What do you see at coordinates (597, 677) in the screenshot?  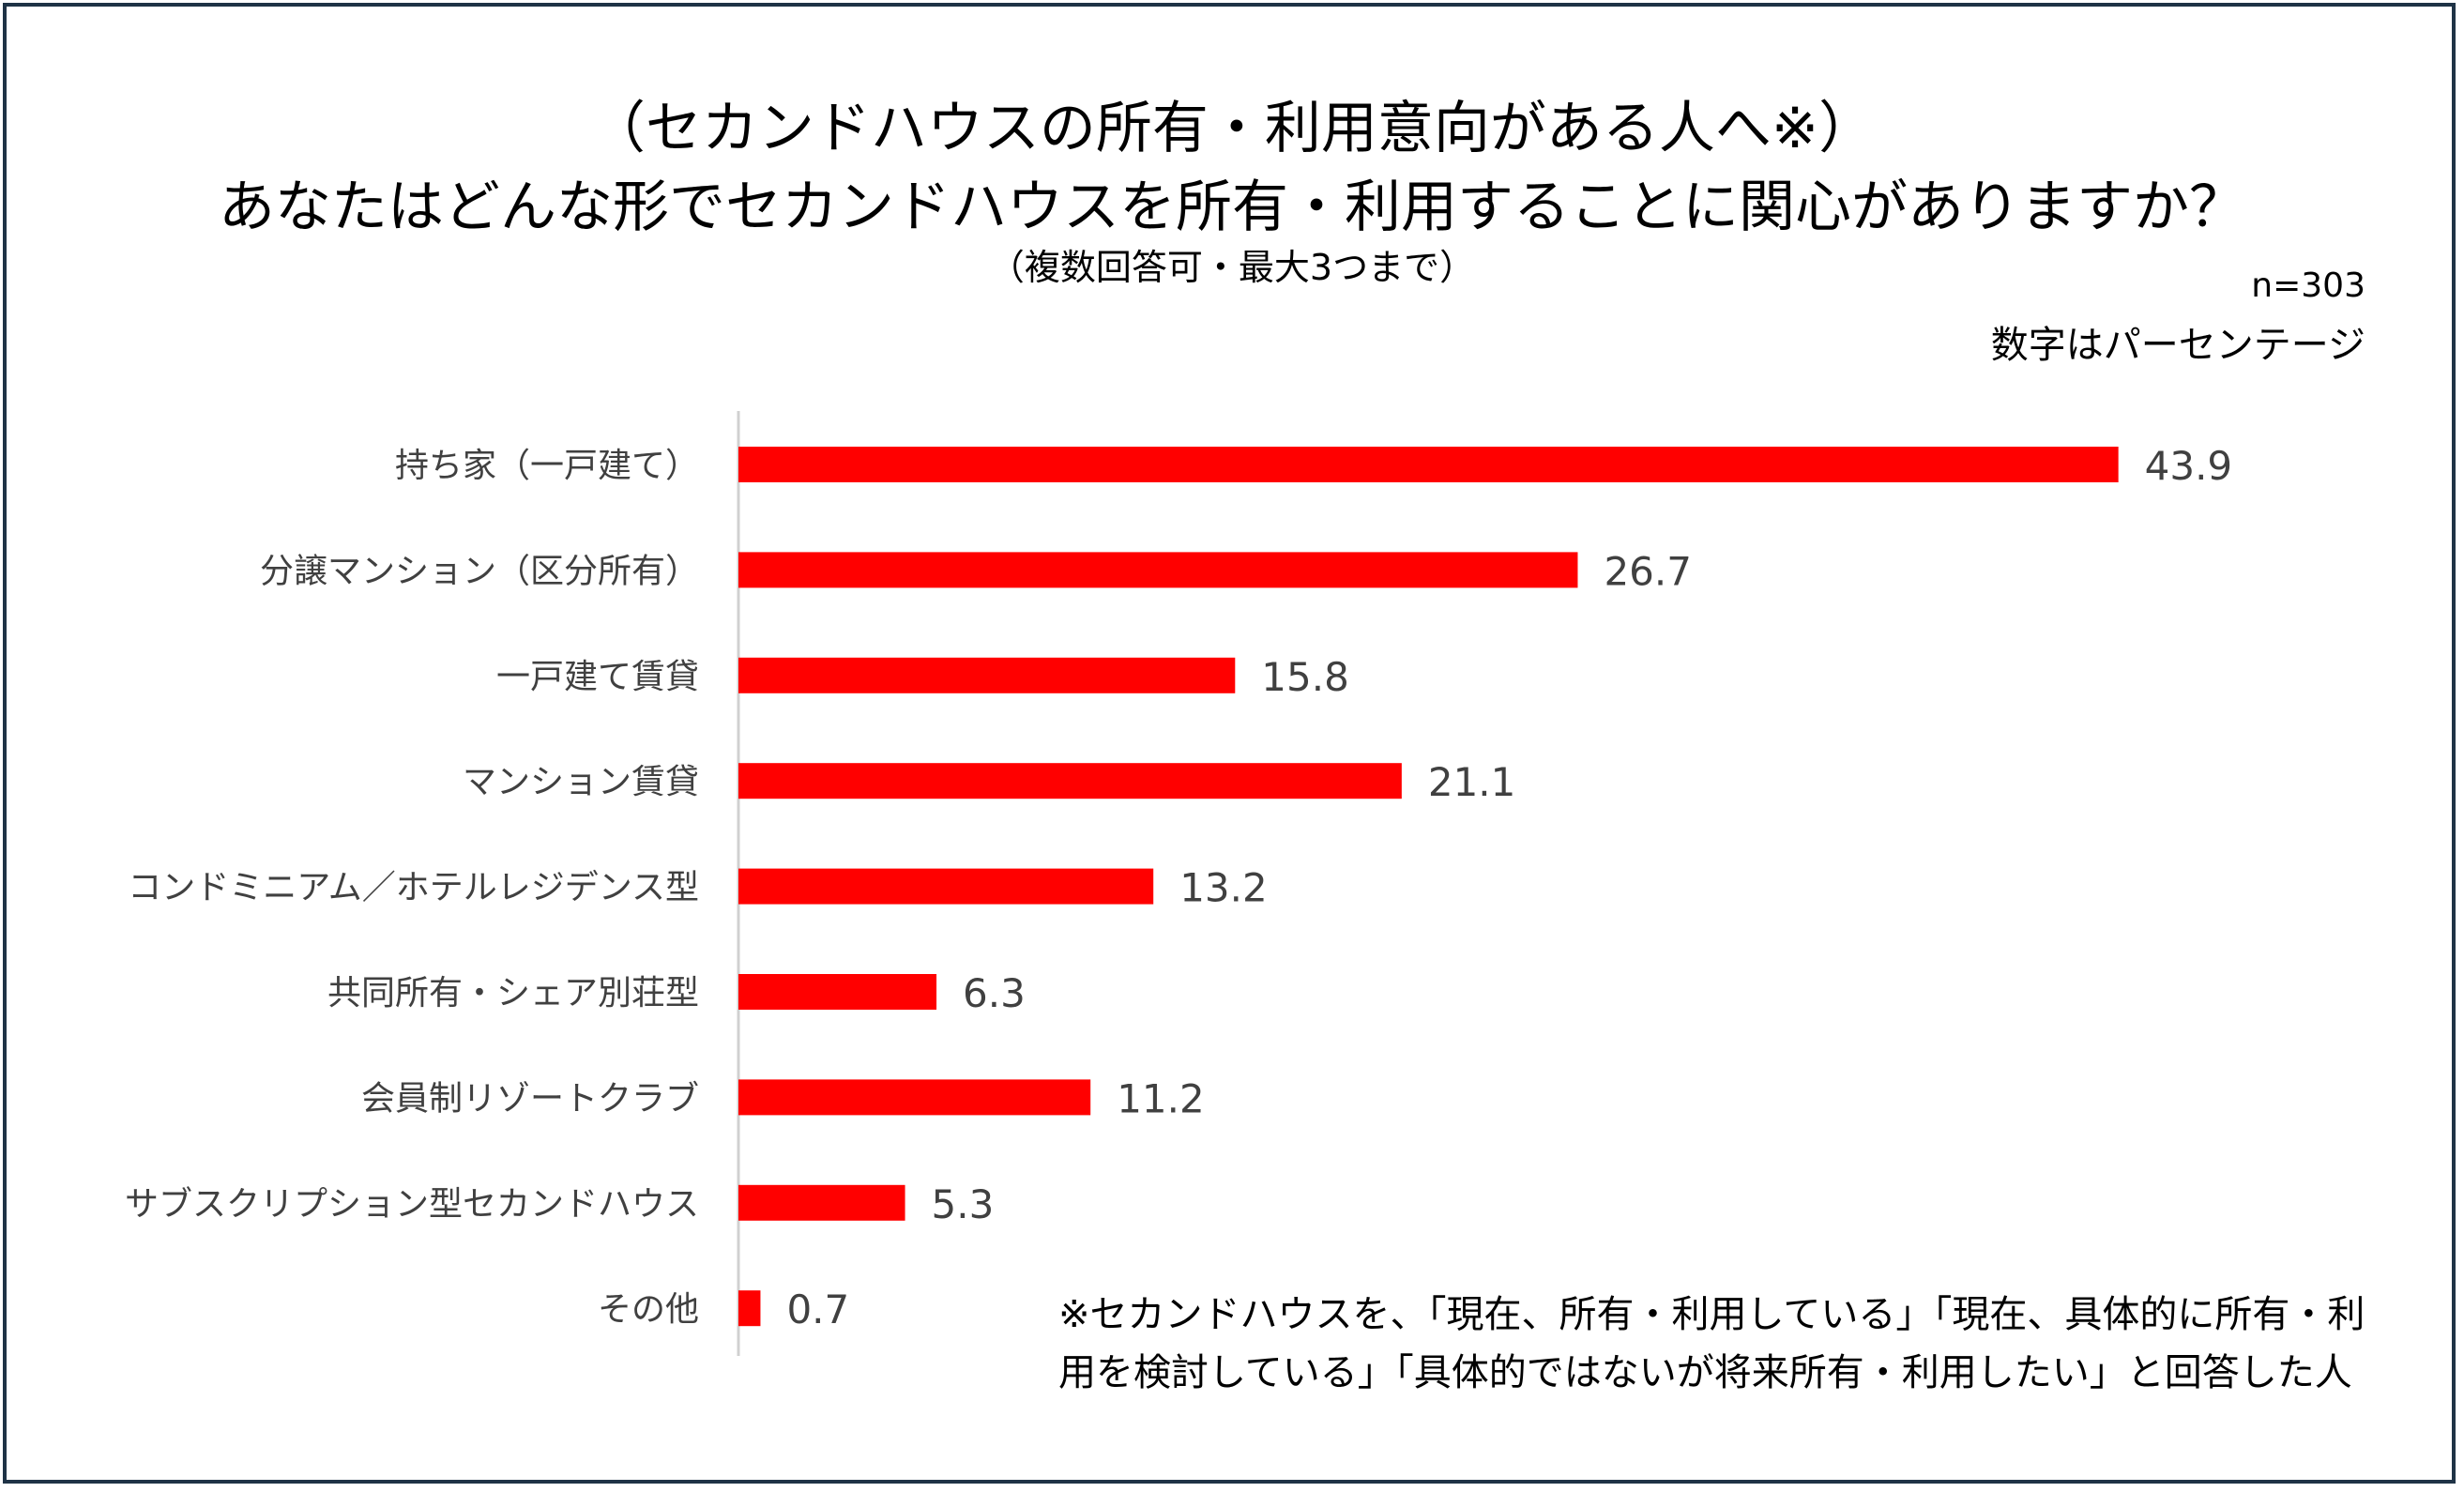 I see `category-label: 一戸建て賃貸` at bounding box center [597, 677].